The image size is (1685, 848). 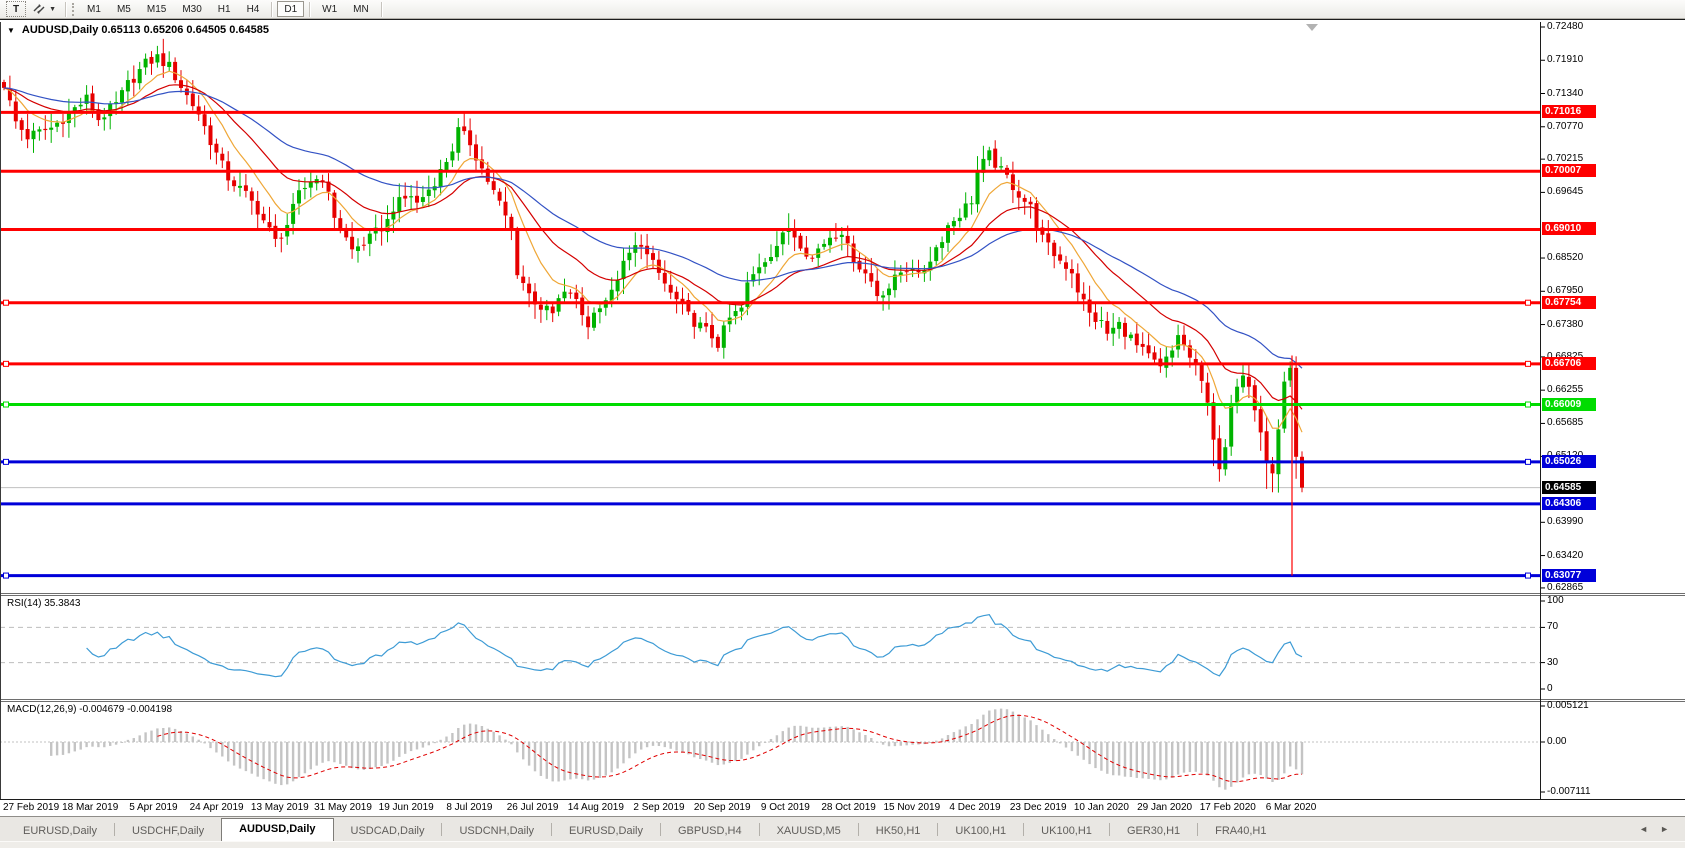 What do you see at coordinates (39, 9) in the screenshot?
I see `window-arrange-icon` at bounding box center [39, 9].